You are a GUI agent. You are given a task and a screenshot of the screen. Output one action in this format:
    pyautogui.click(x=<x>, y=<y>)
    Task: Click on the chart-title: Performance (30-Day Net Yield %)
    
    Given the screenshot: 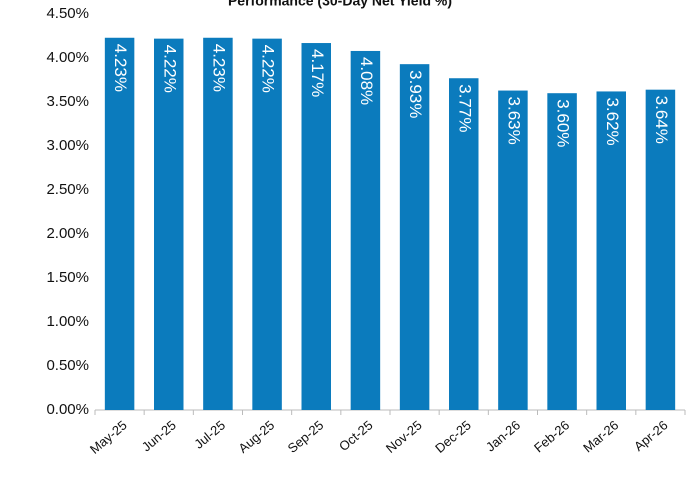 What is the action you would take?
    pyautogui.click(x=340, y=4)
    